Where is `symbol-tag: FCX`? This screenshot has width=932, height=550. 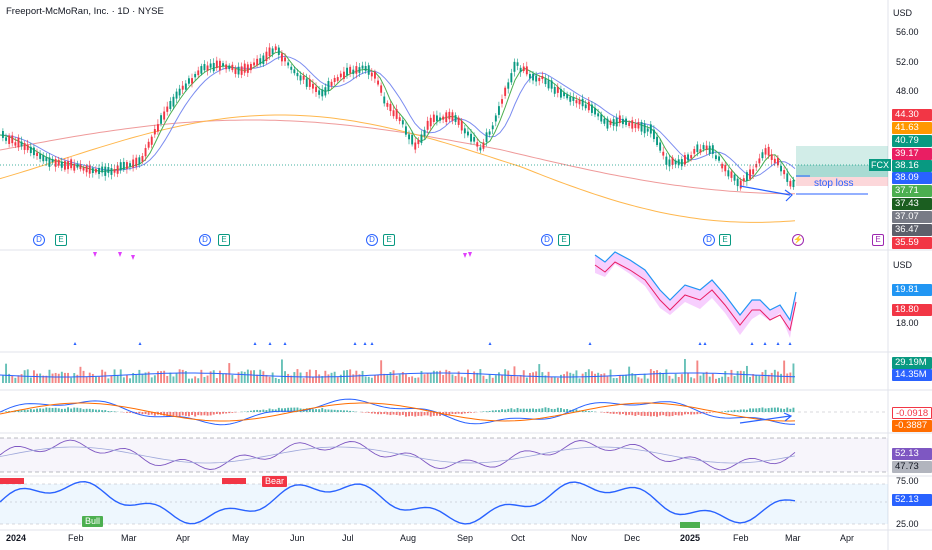 symbol-tag: FCX is located at coordinates (880, 165).